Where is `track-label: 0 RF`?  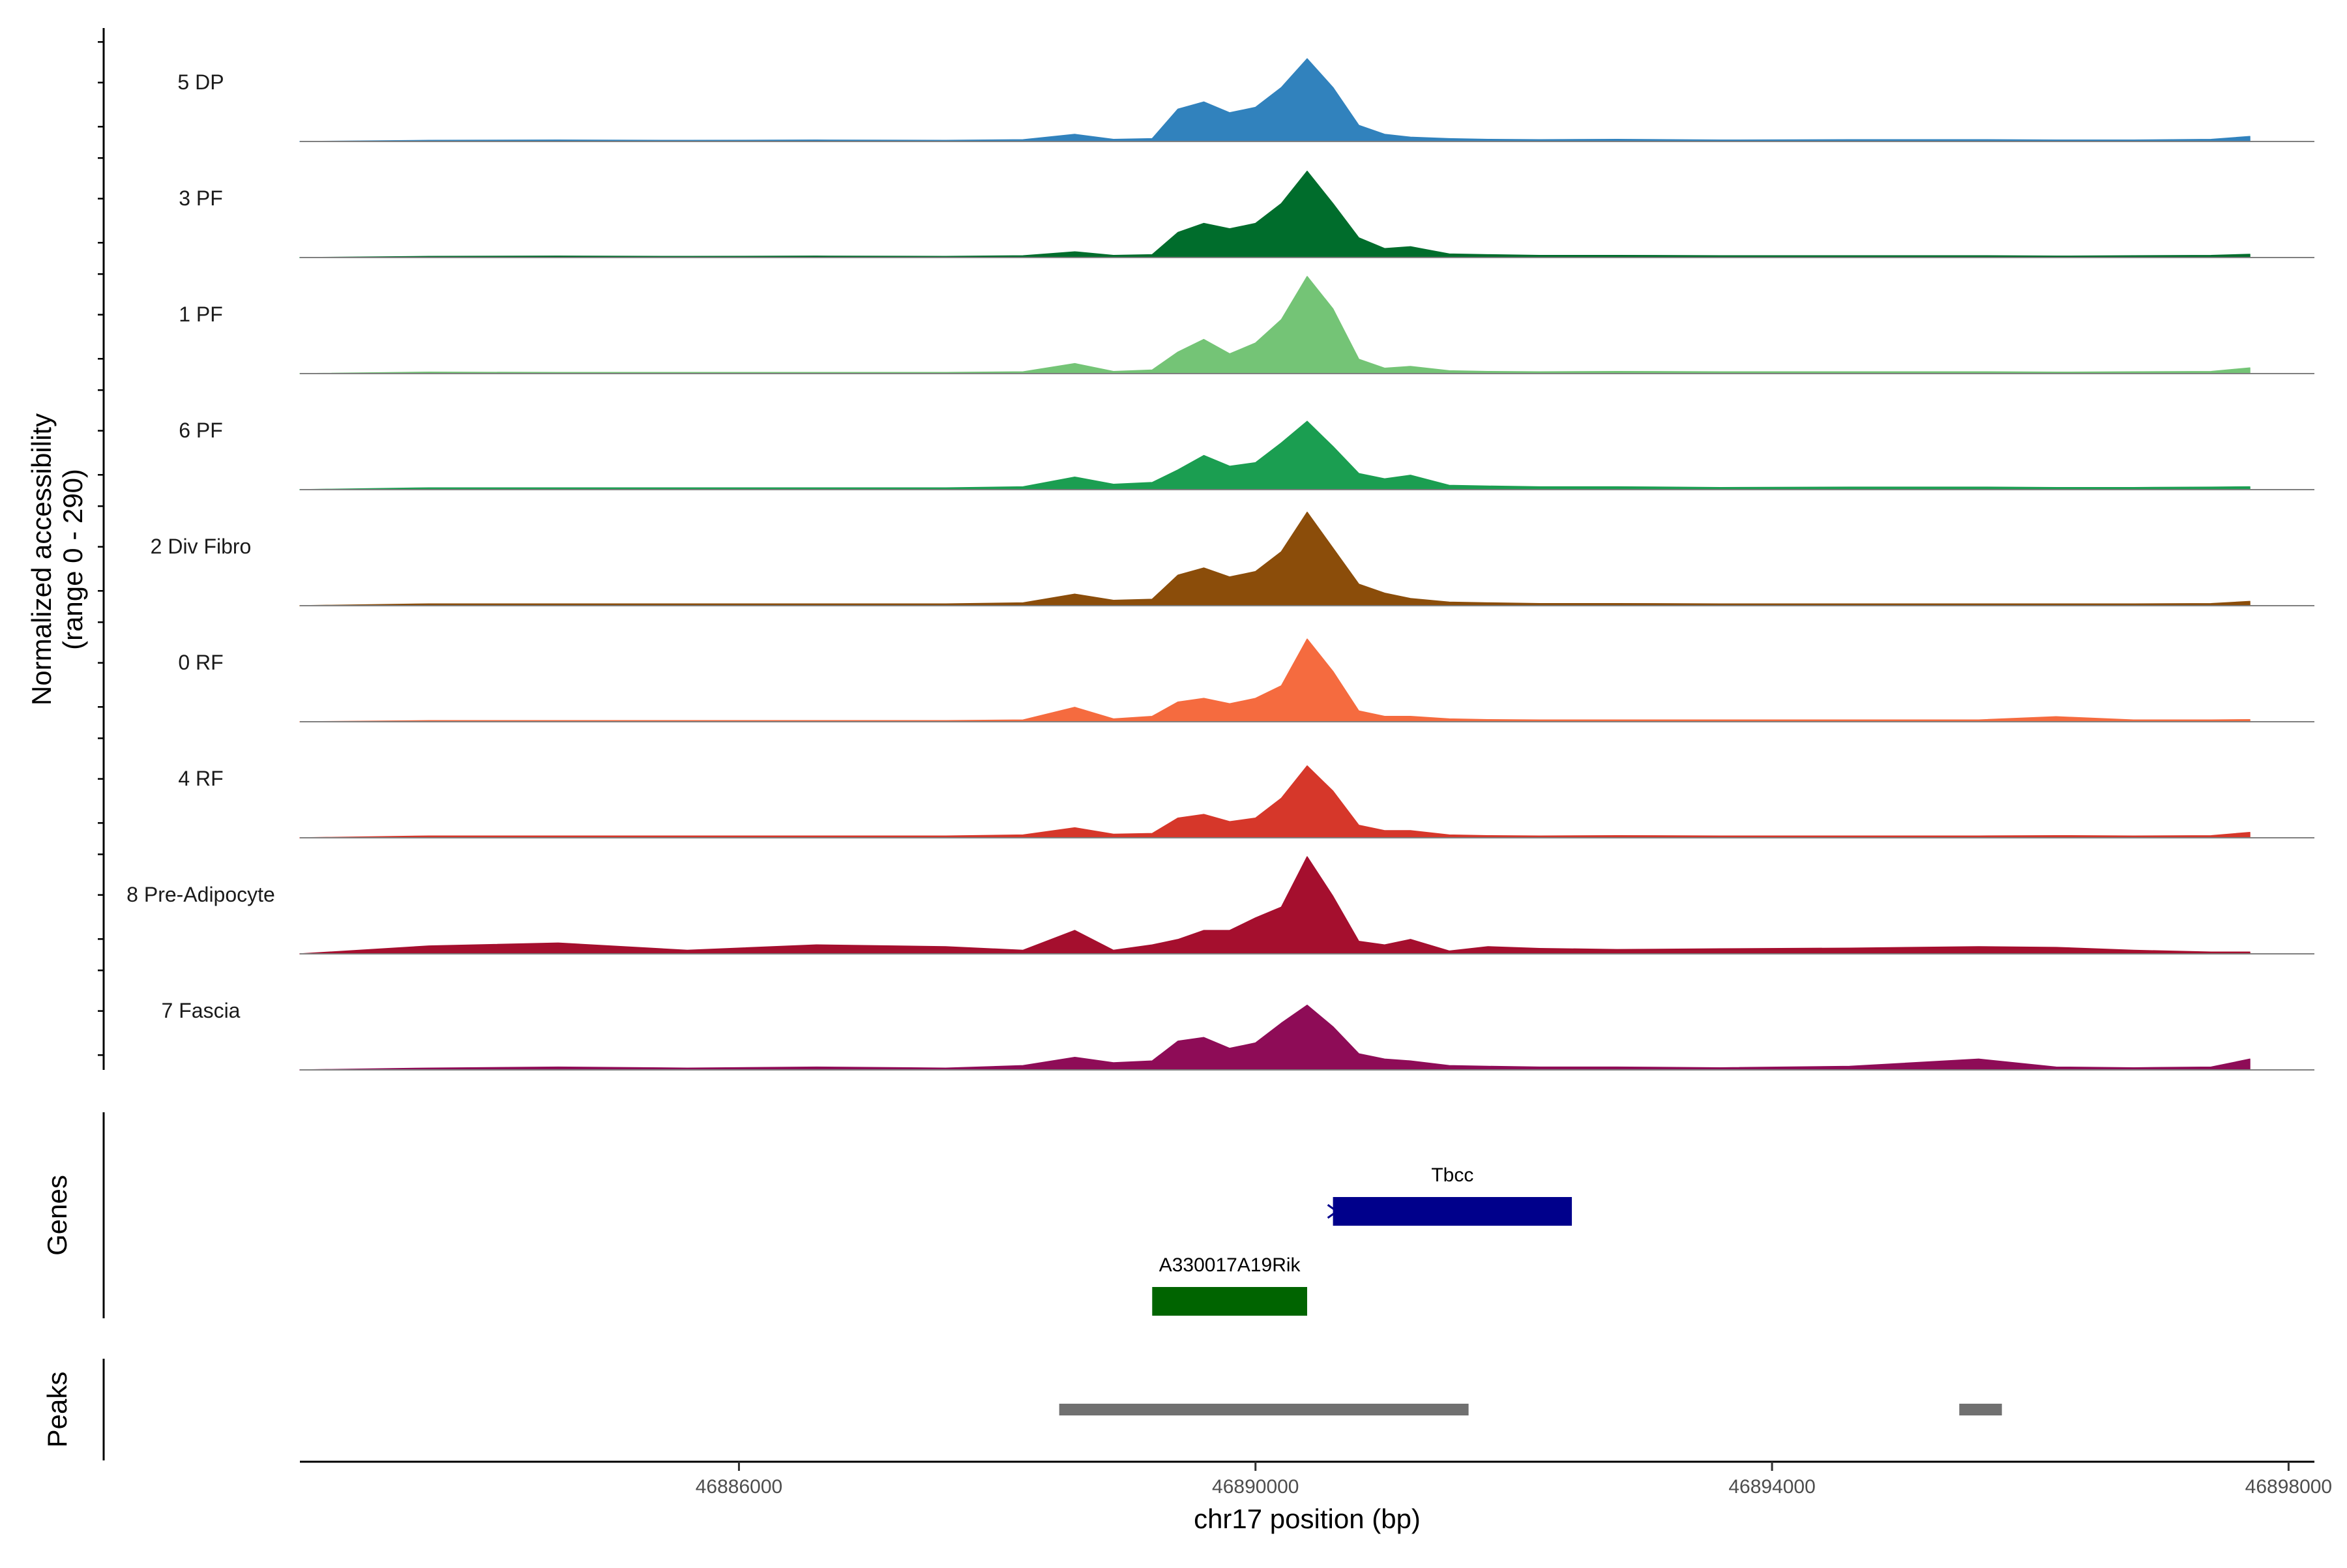 track-label: 0 RF is located at coordinates (200, 662).